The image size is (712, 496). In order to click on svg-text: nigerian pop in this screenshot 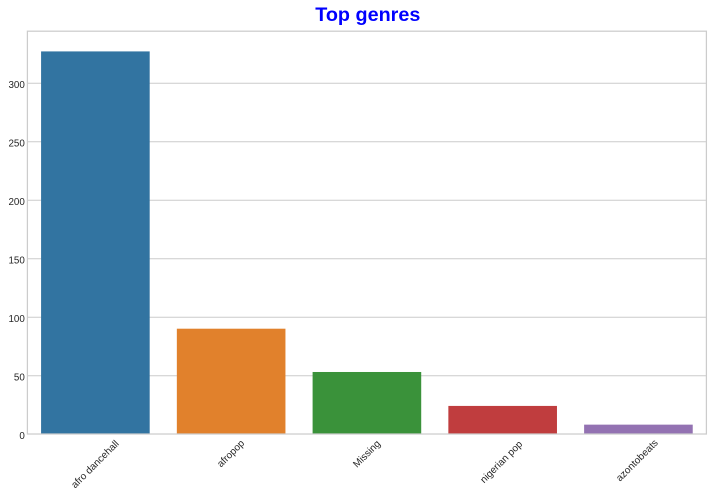, I will do `click(501, 462)`.